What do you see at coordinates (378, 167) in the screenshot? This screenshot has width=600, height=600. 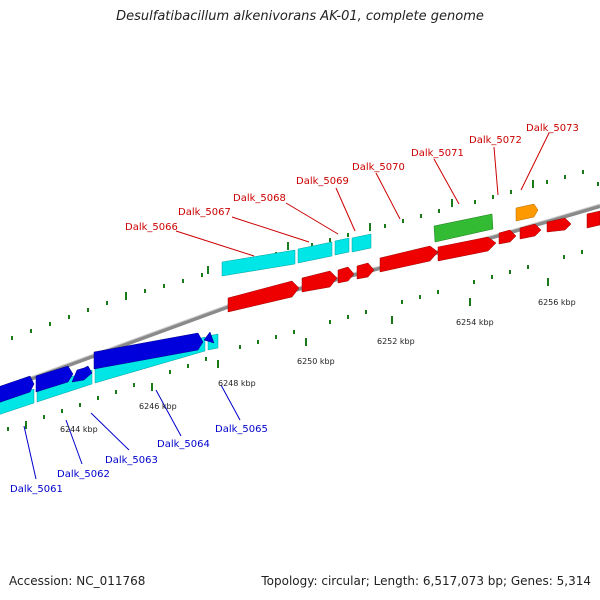 I see `gene-label-dalk-5070: Dalk_5070` at bounding box center [378, 167].